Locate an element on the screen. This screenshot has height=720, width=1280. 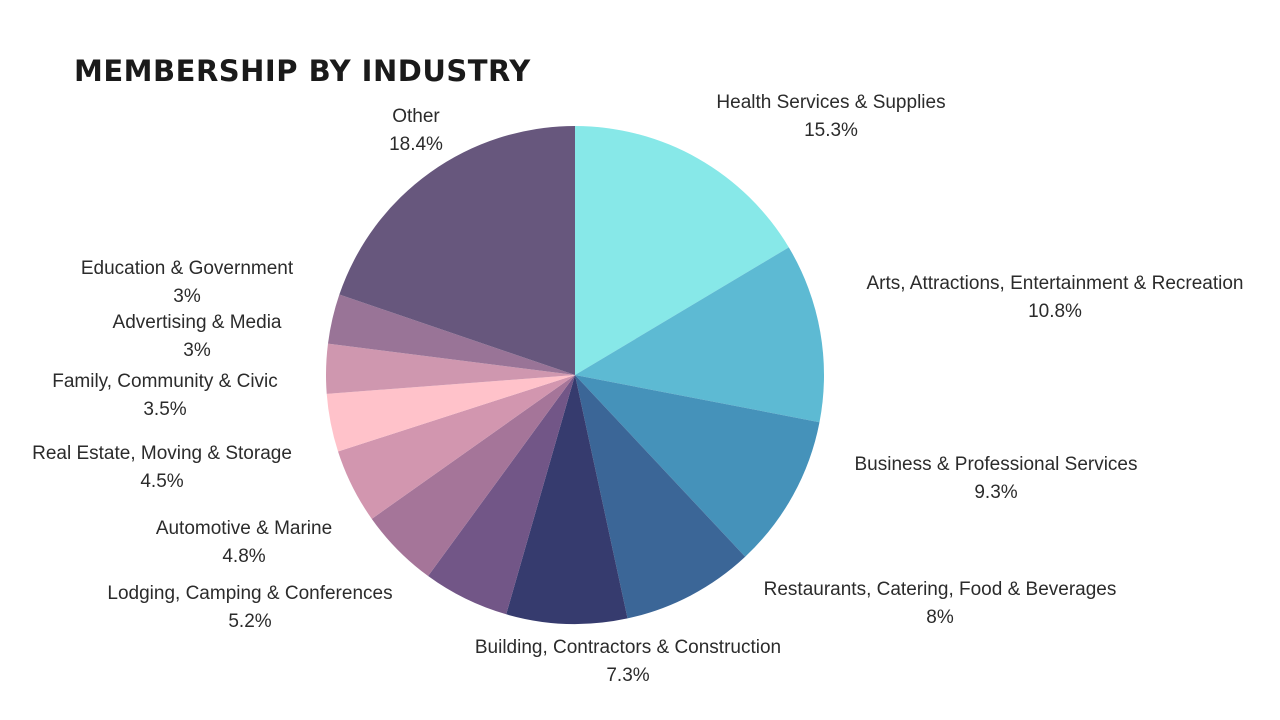
slice-label-value: 3.5% is located at coordinates (164, 409).